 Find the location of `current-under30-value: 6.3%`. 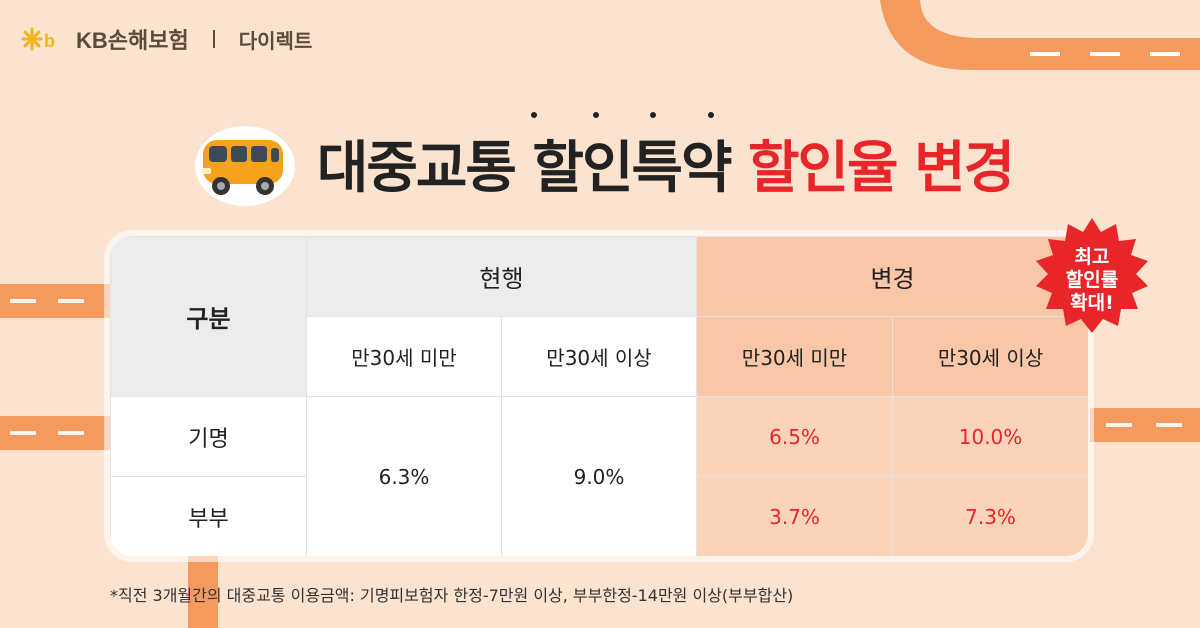

current-under30-value: 6.3% is located at coordinates (404, 476).